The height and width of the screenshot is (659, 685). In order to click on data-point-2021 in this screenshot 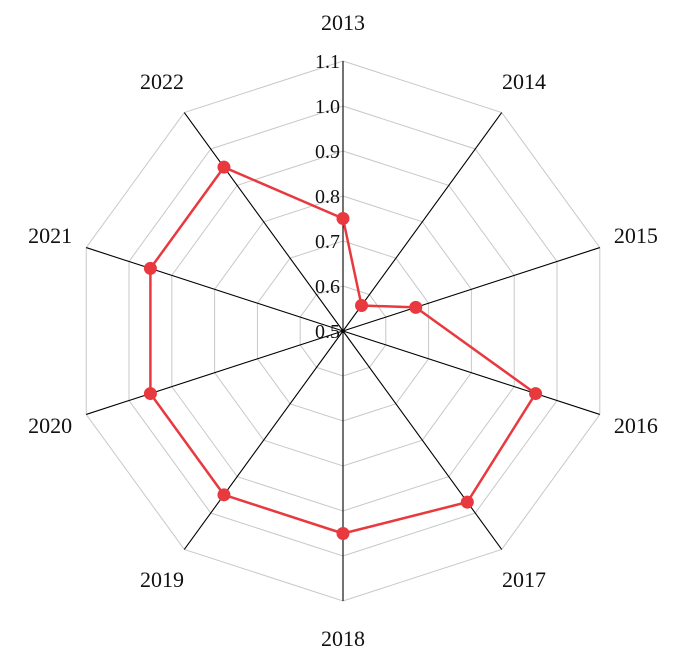, I will do `click(150, 268)`.